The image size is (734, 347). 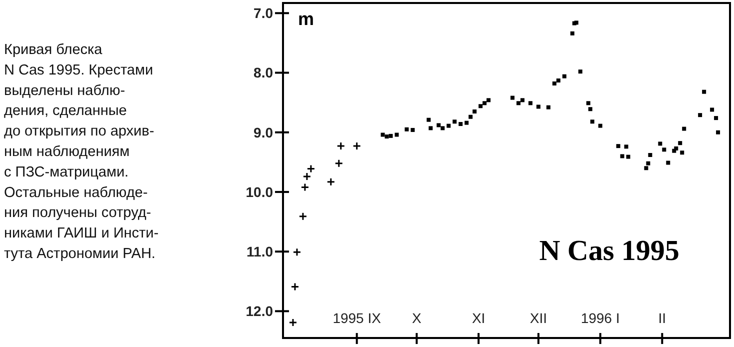 What do you see at coordinates (479, 318) in the screenshot?
I see `x-tick-label: XI` at bounding box center [479, 318].